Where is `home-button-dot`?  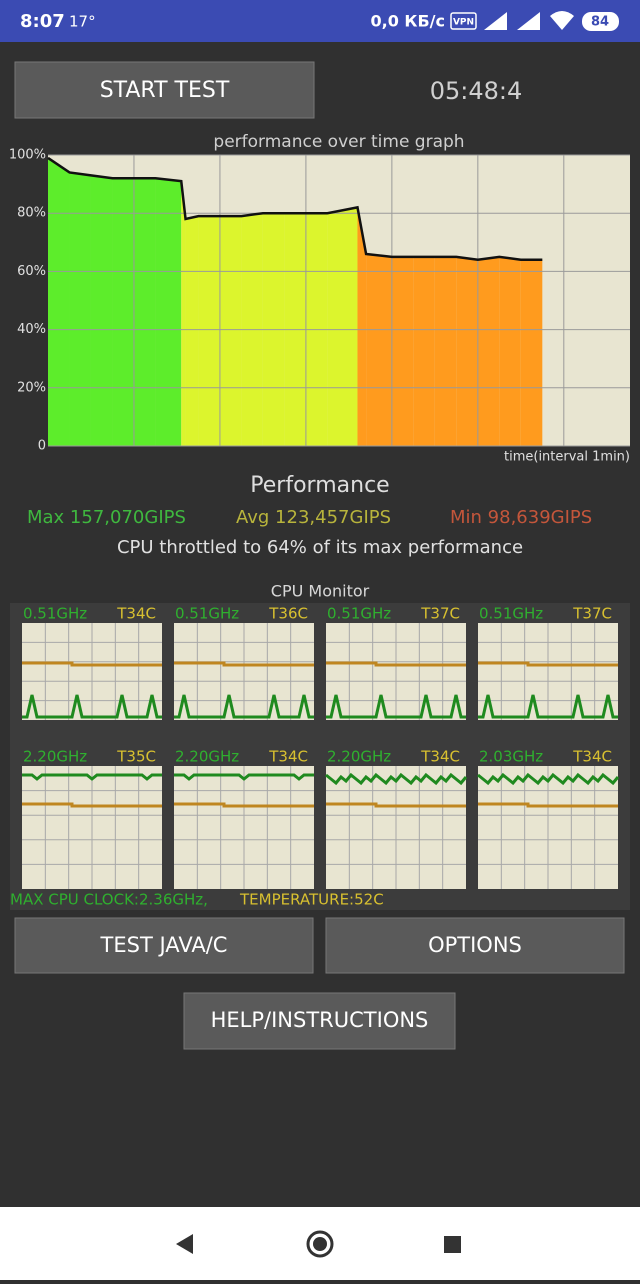 home-button-dot is located at coordinates (320, 1244).